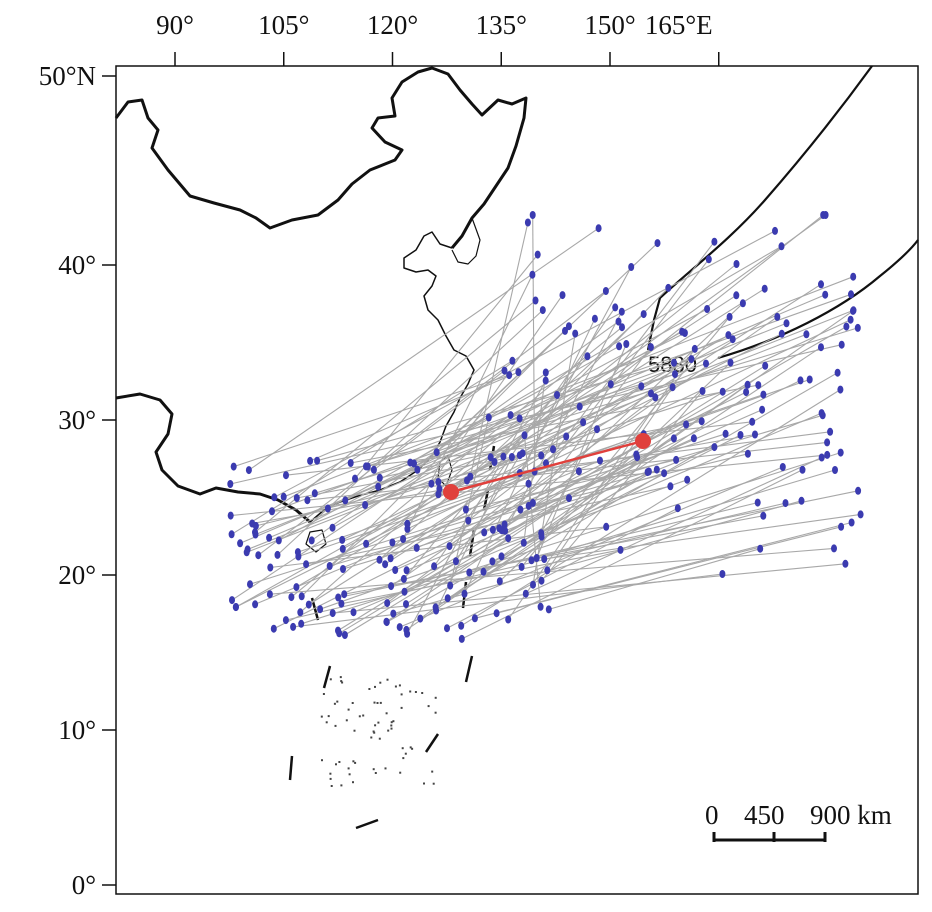  What do you see at coordinates (466, 241) in the screenshot?
I see `korea-coast` at bounding box center [466, 241].